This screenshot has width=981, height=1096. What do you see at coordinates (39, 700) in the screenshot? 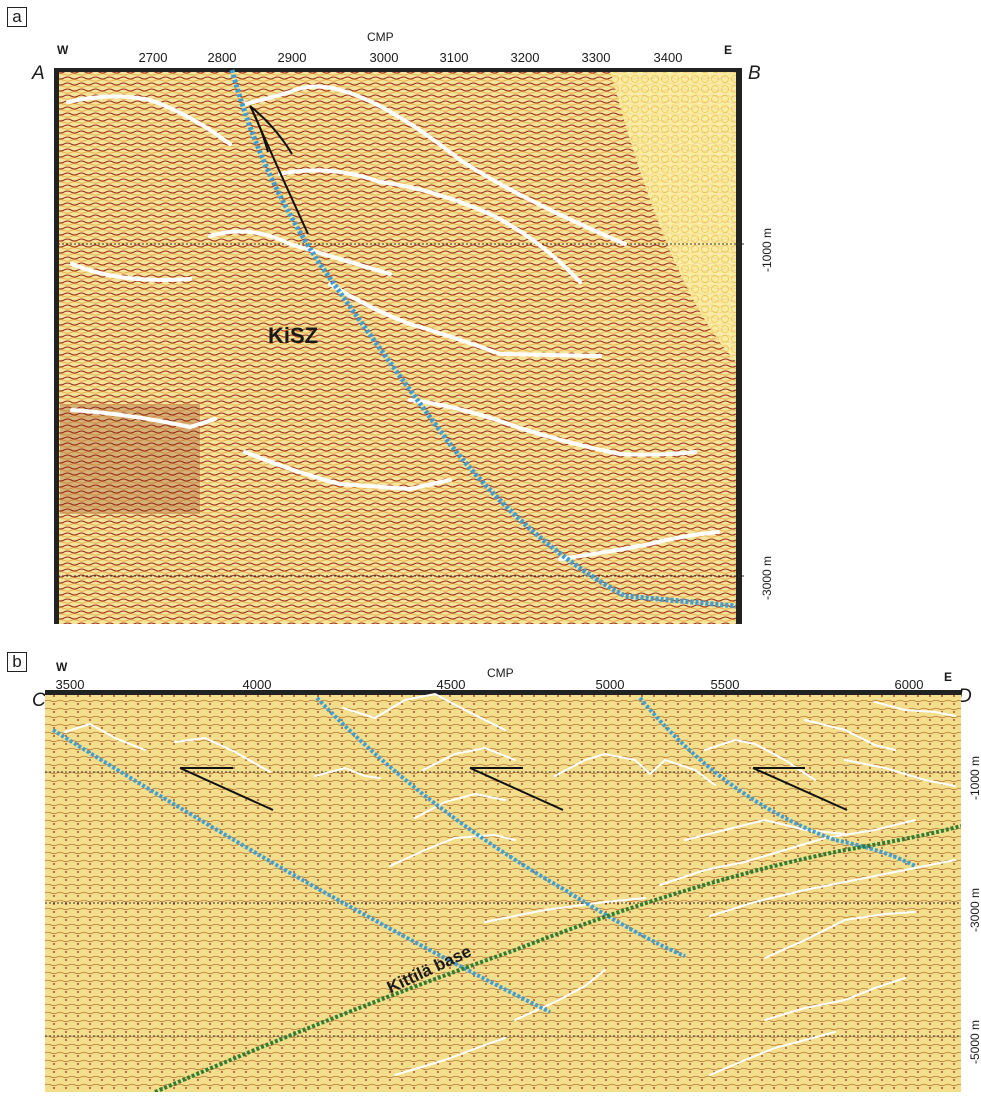
I see `panel-b-corner-left: C` at bounding box center [39, 700].